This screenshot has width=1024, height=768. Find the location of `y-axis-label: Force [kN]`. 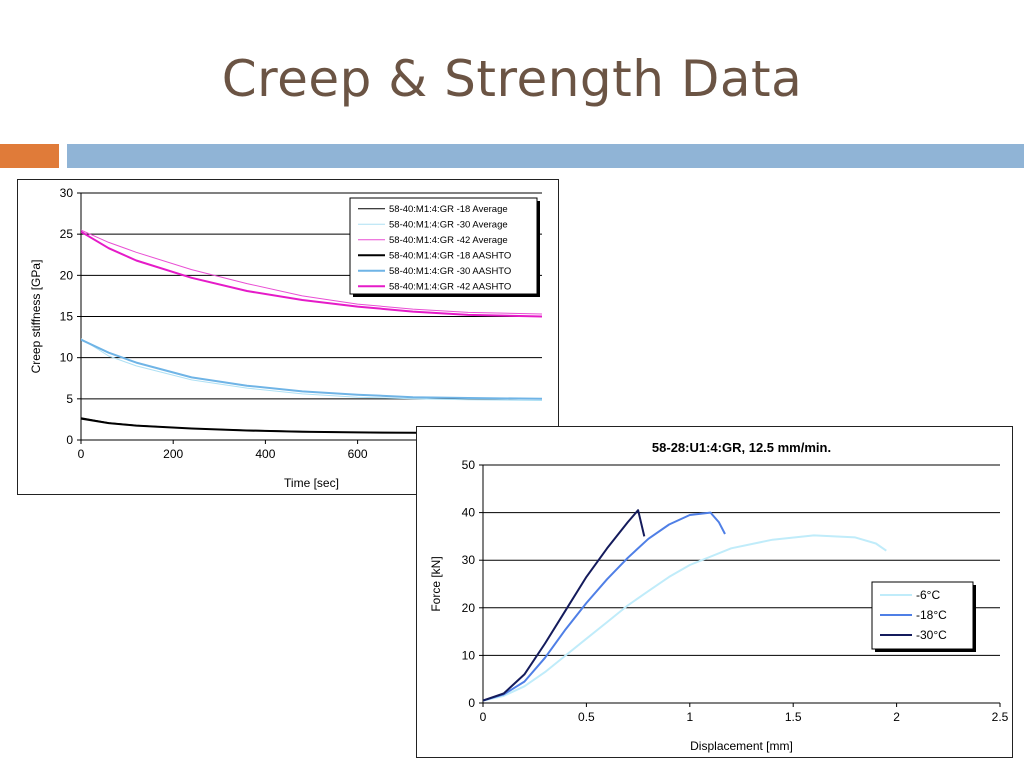

y-axis-label: Force [kN] is located at coordinates (436, 583).